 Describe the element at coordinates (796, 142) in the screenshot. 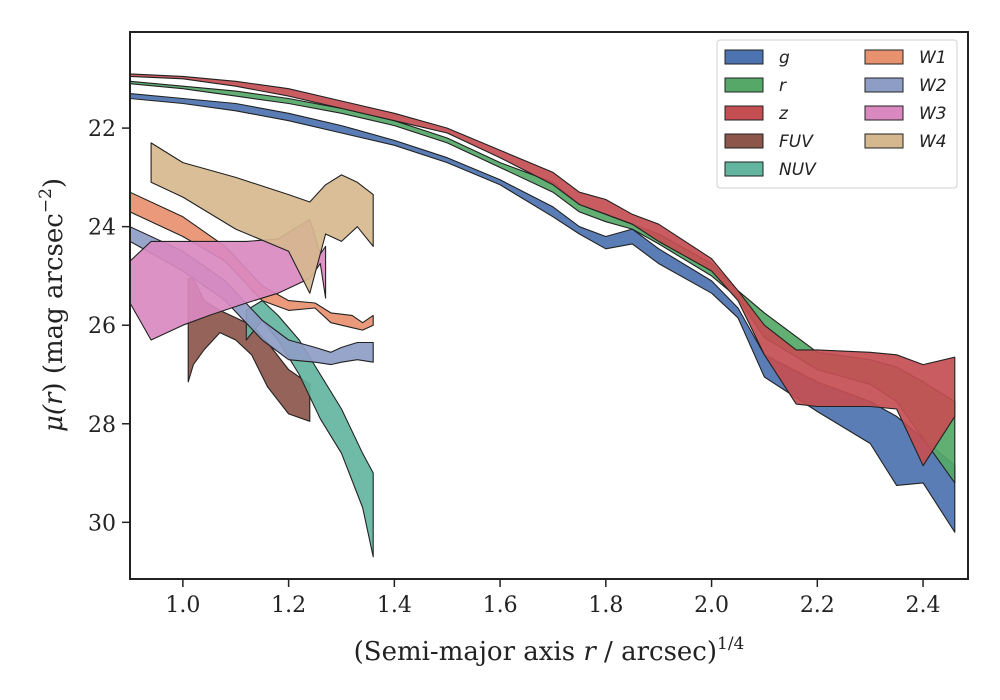

I see `legend-label-fuv: FUV` at that location.